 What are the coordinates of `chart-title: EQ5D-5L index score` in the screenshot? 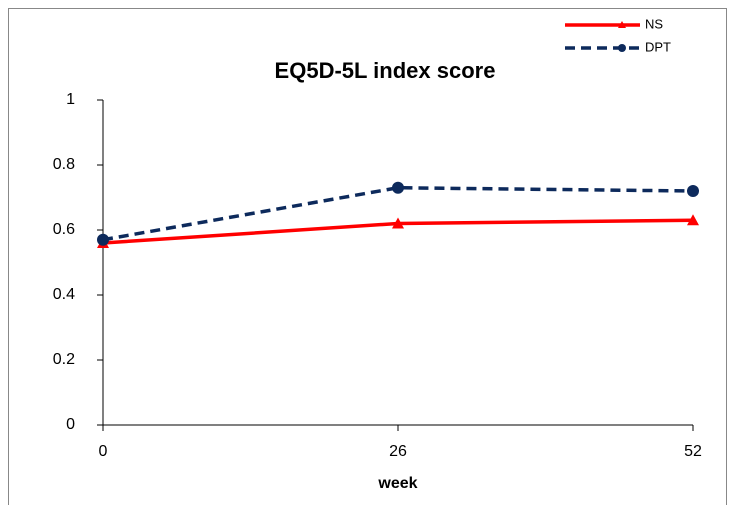 It's located at (385, 70).